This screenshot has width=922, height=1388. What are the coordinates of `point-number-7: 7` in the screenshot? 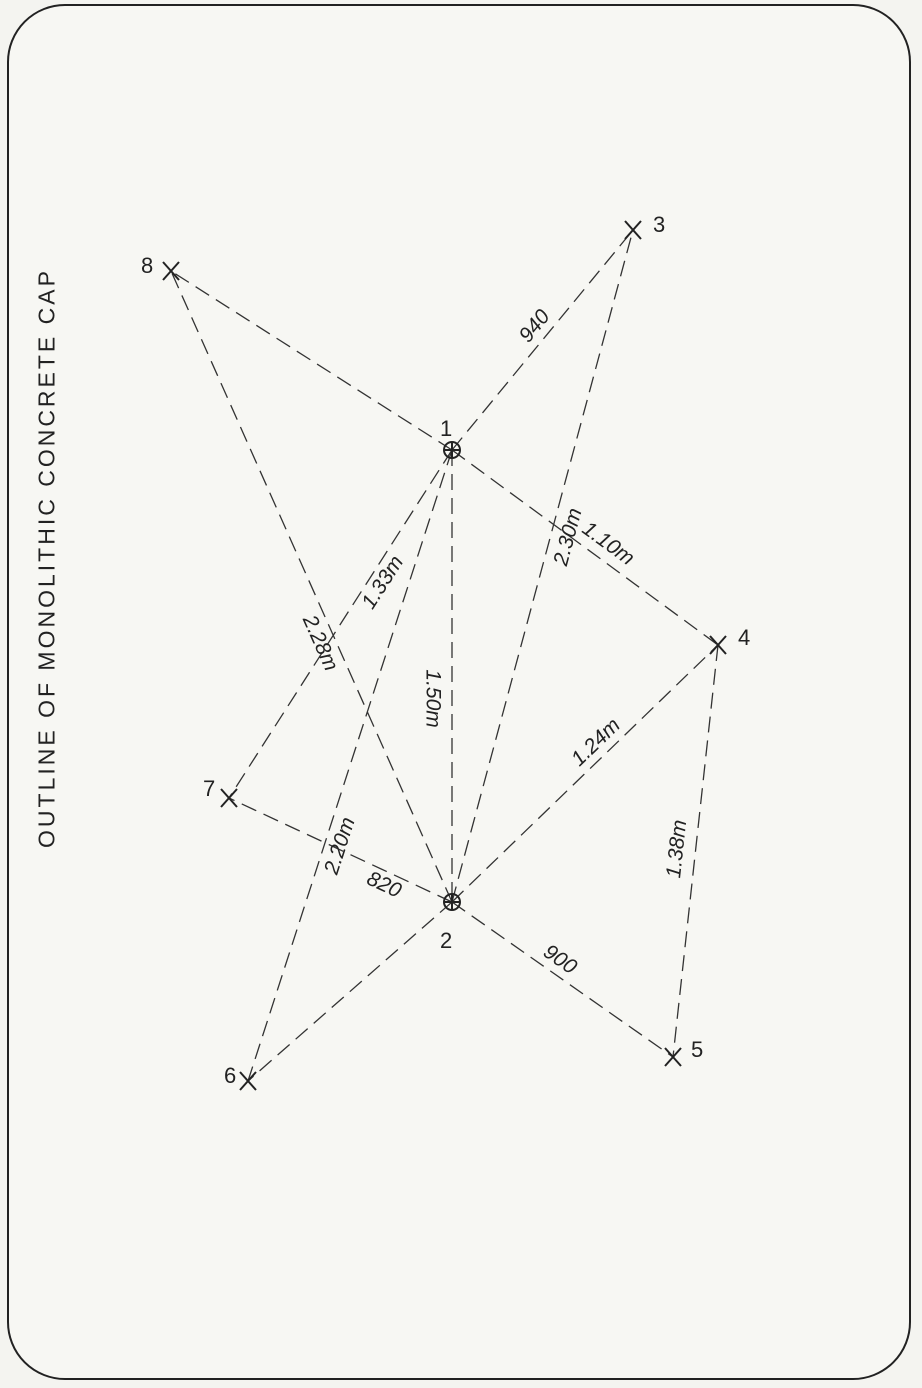 It's located at (209, 788).